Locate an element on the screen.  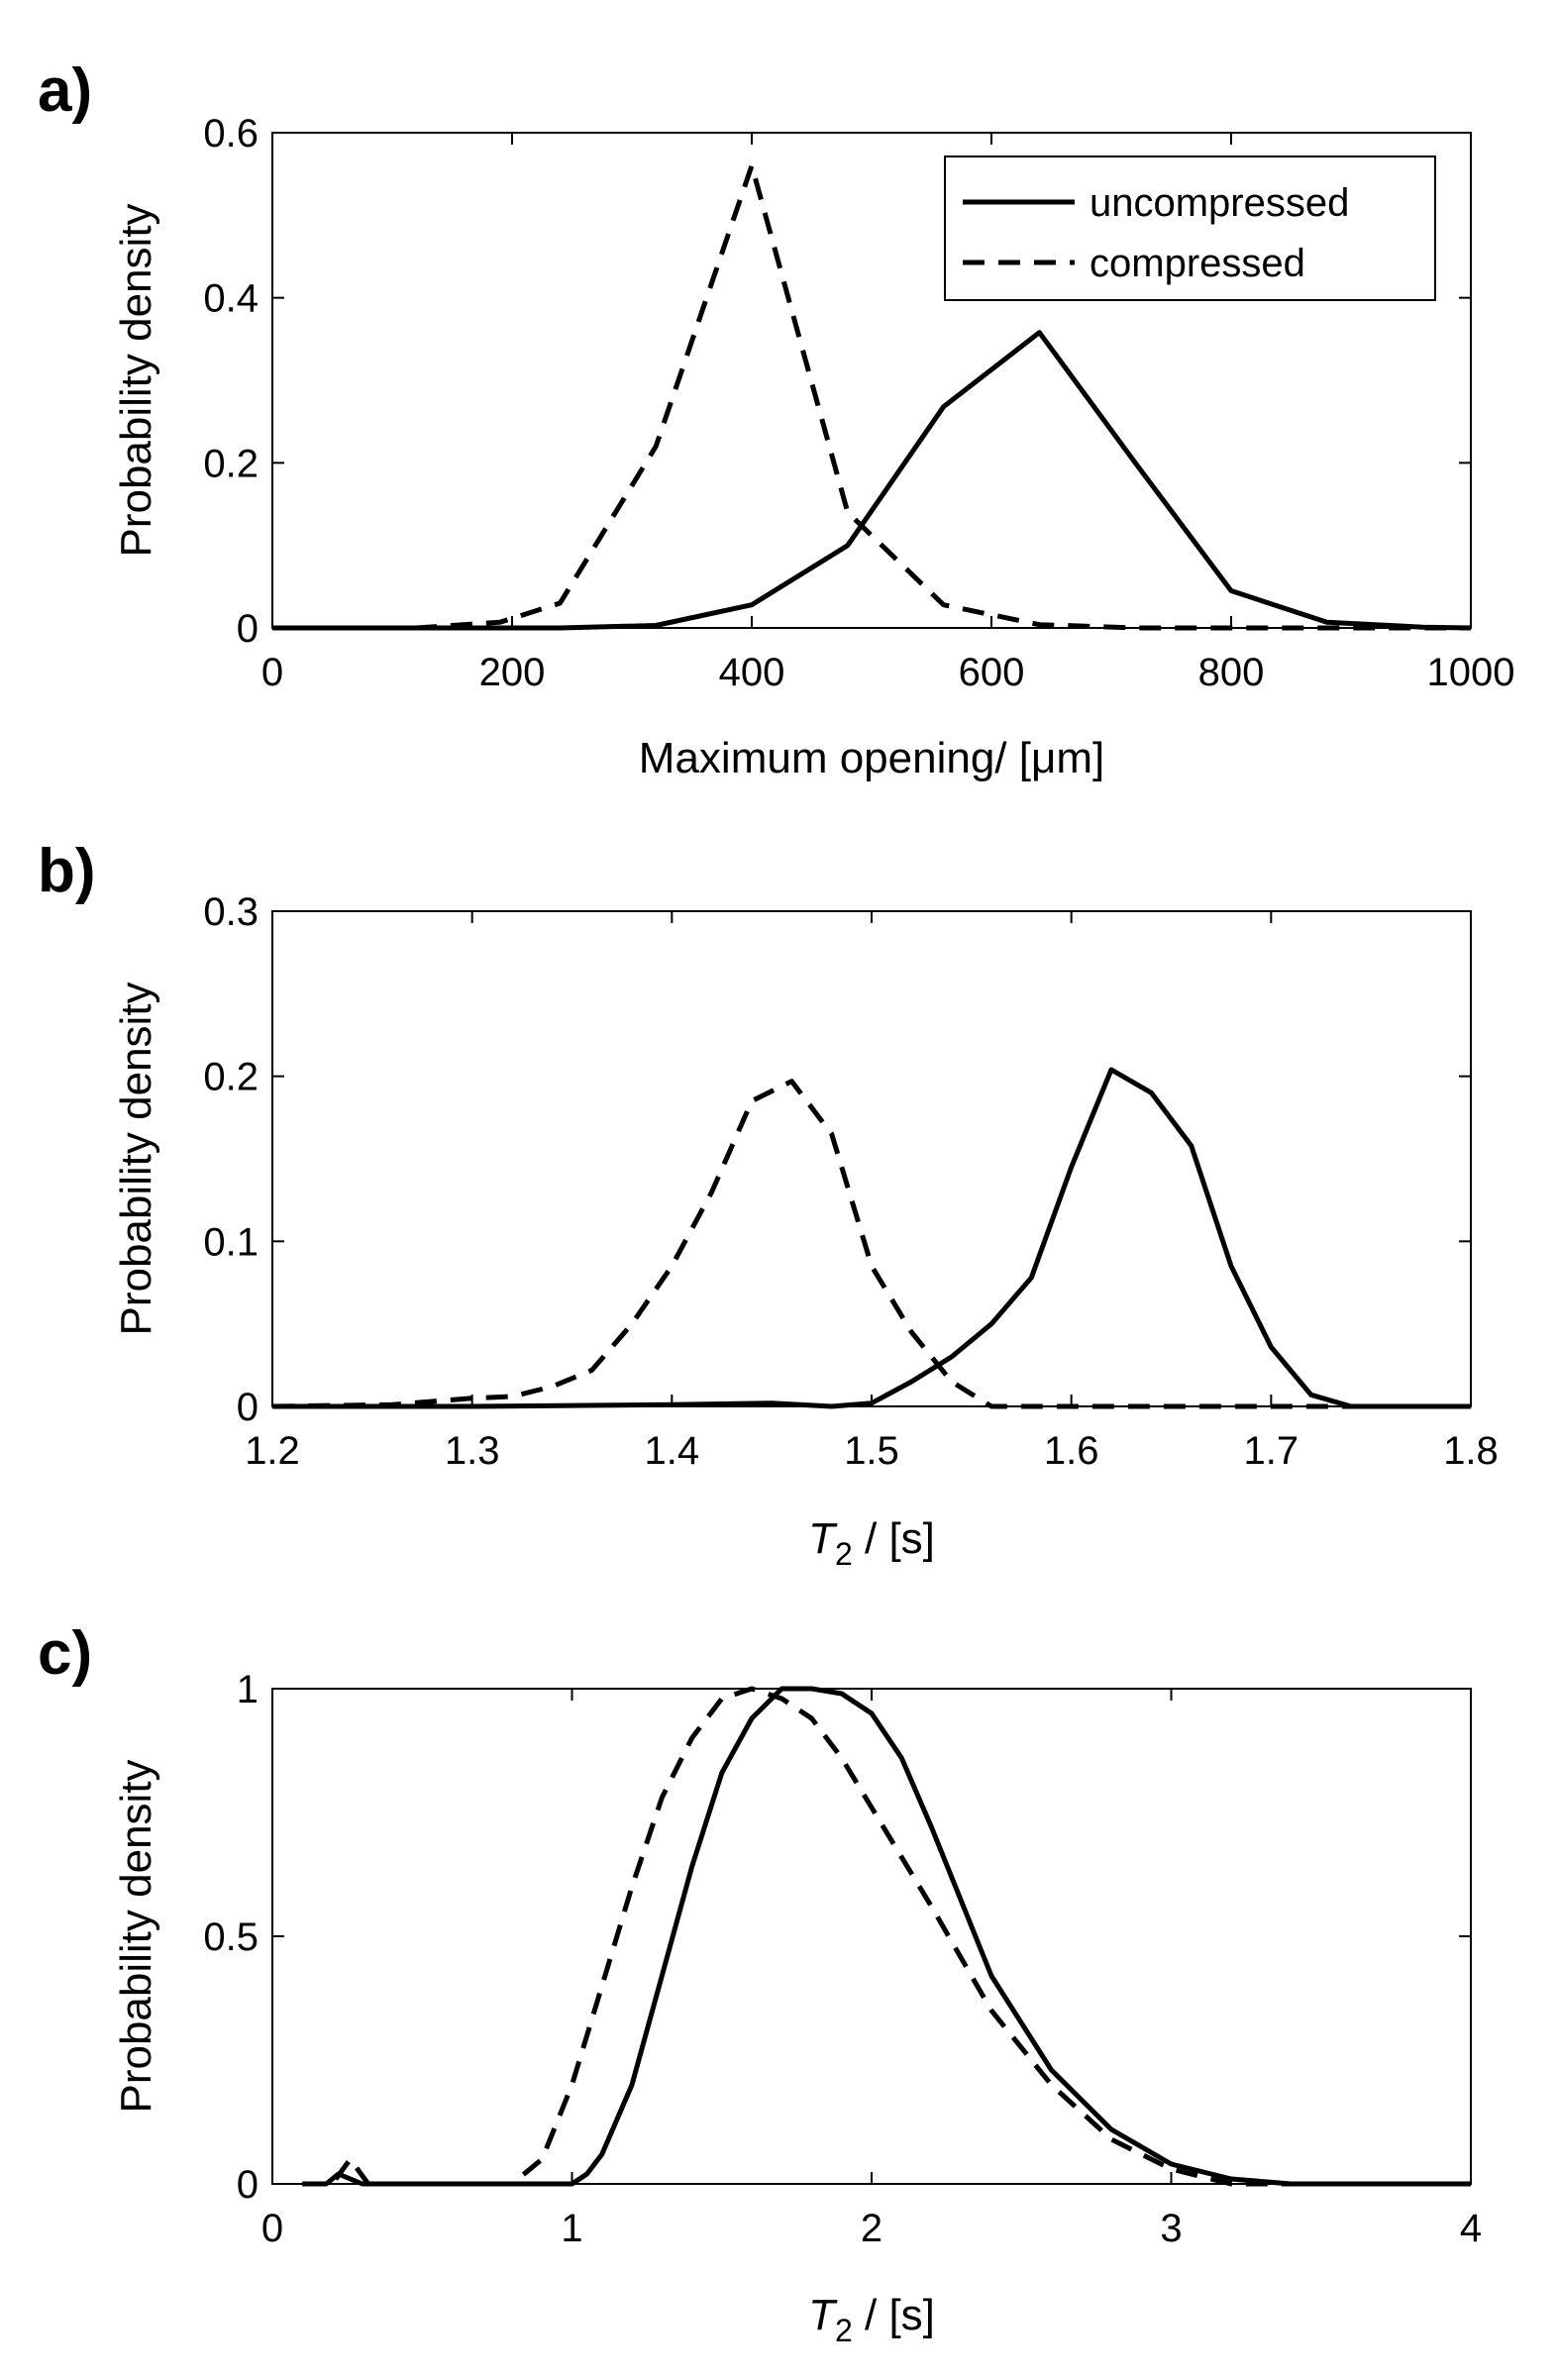
panel-b-x-tick-label: 1.8 is located at coordinates (1471, 1451).